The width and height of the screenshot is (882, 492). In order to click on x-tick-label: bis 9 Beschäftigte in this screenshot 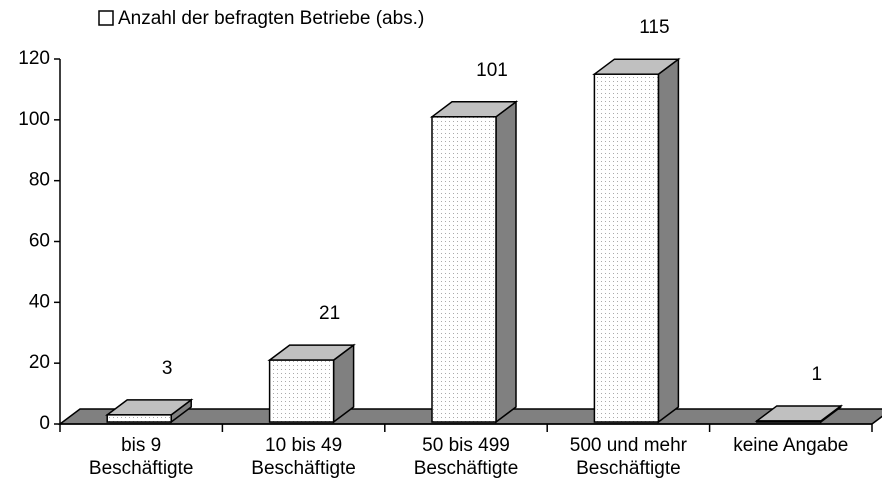, I will do `click(141, 457)`.